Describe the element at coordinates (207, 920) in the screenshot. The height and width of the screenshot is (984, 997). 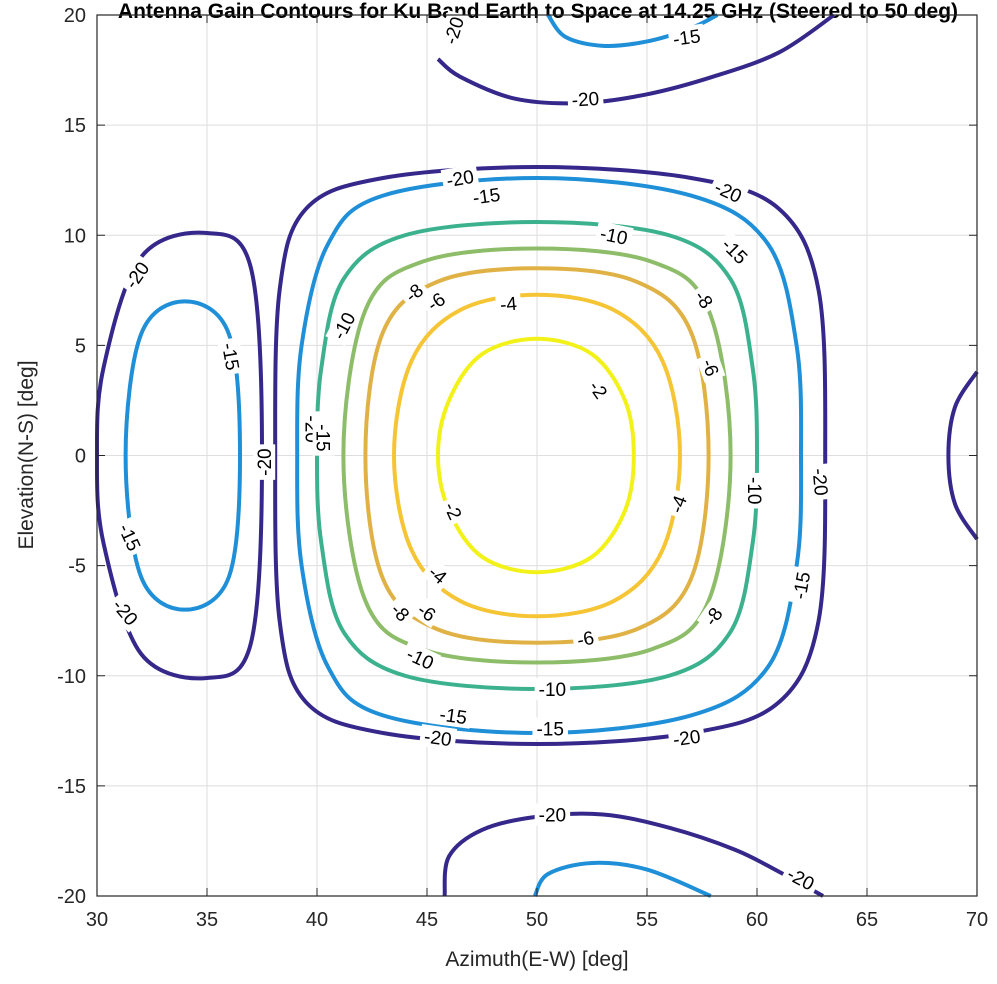
I see `x-tick-label: 35` at that location.